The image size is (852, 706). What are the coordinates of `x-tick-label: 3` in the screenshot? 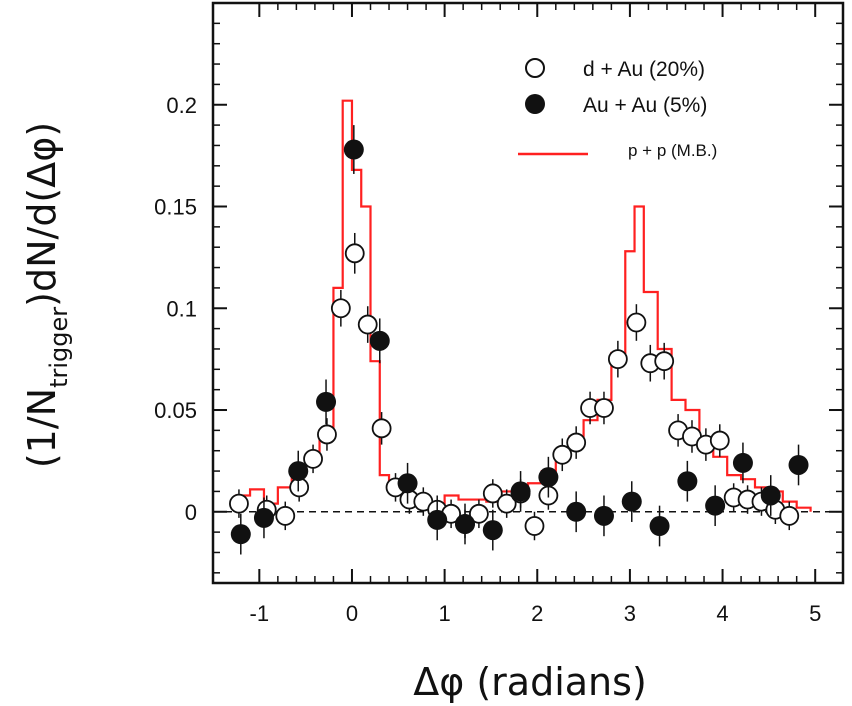 It's located at (630, 613).